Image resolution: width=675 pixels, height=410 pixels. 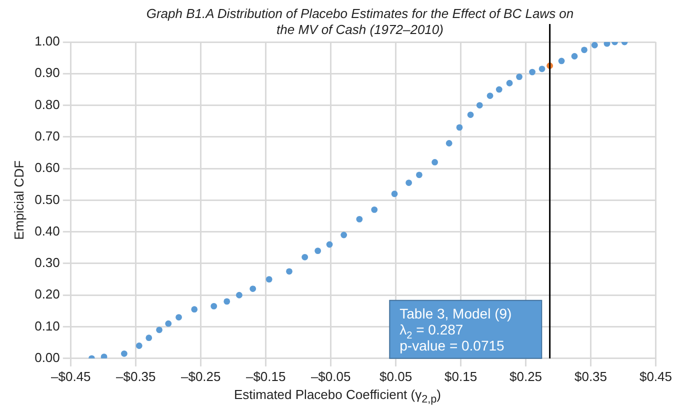 I want to click on x-tick-label: –$0.35, so click(x=136, y=376).